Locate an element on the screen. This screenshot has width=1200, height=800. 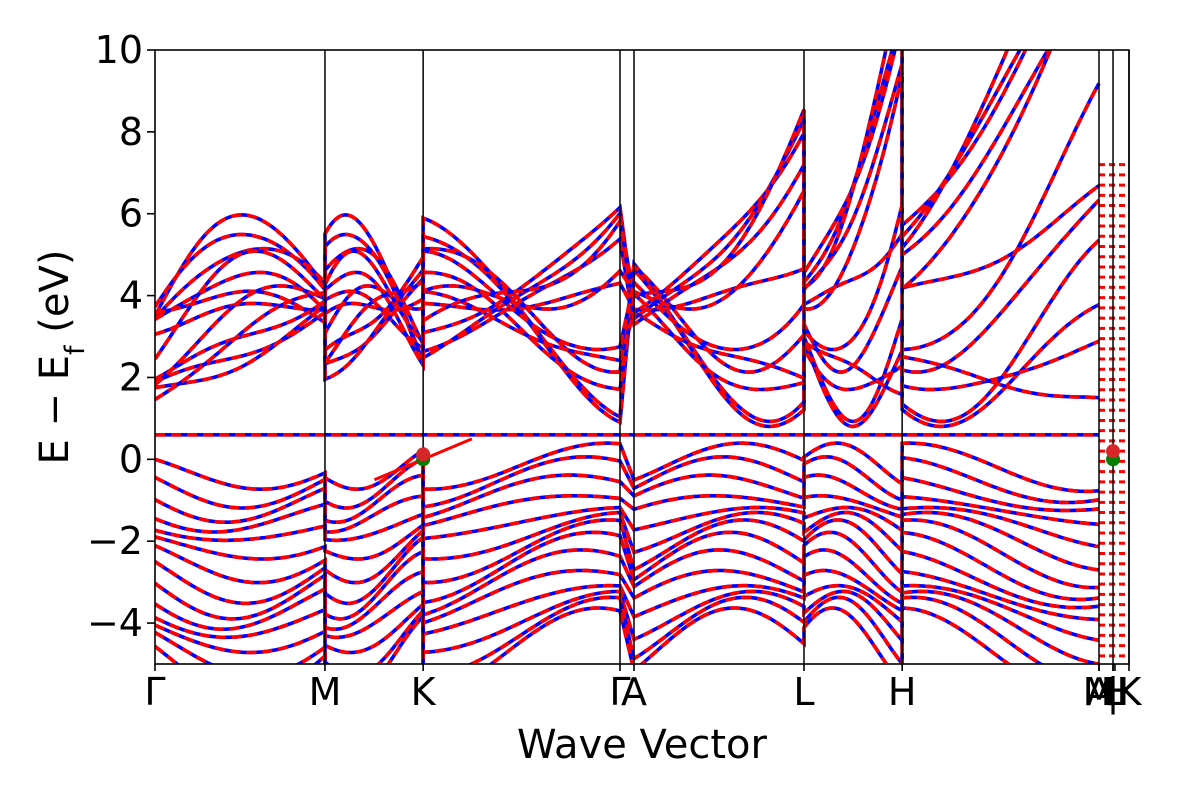
point-markers is located at coordinates (768, 455).